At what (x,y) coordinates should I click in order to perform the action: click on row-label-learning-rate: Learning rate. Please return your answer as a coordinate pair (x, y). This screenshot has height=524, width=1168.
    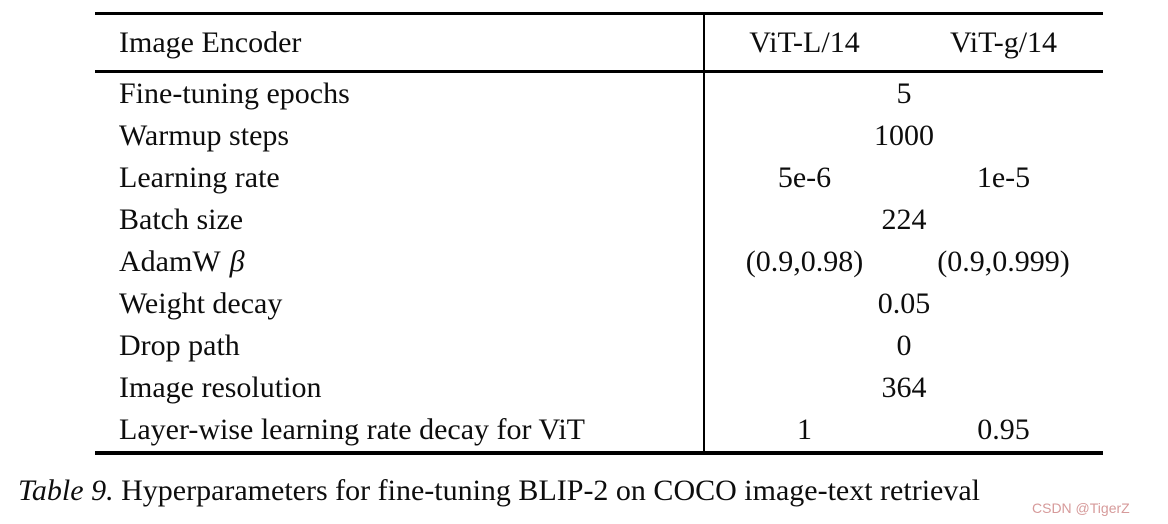
    Looking at the image, I should click on (400, 178).